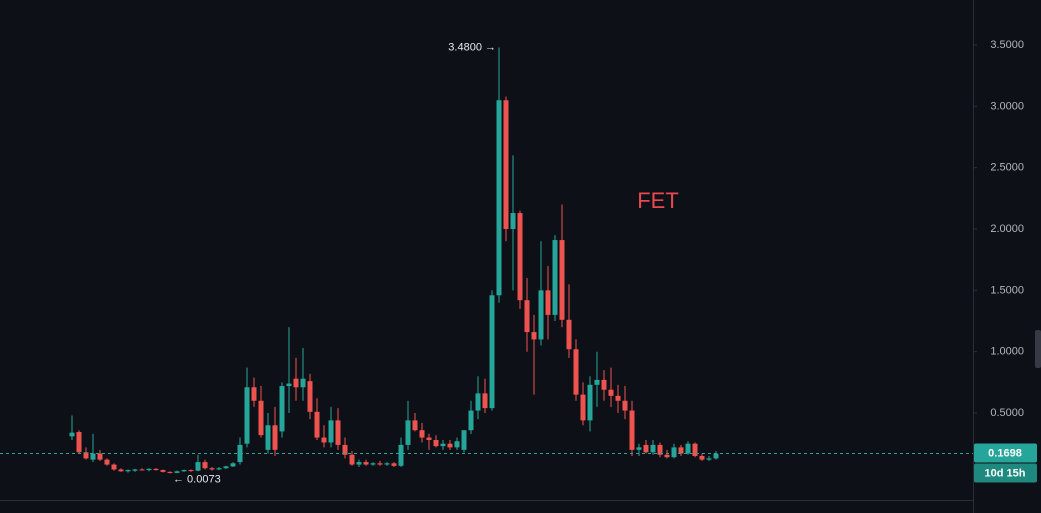  I want to click on y-tick-label: 3.0000, so click(1007, 106).